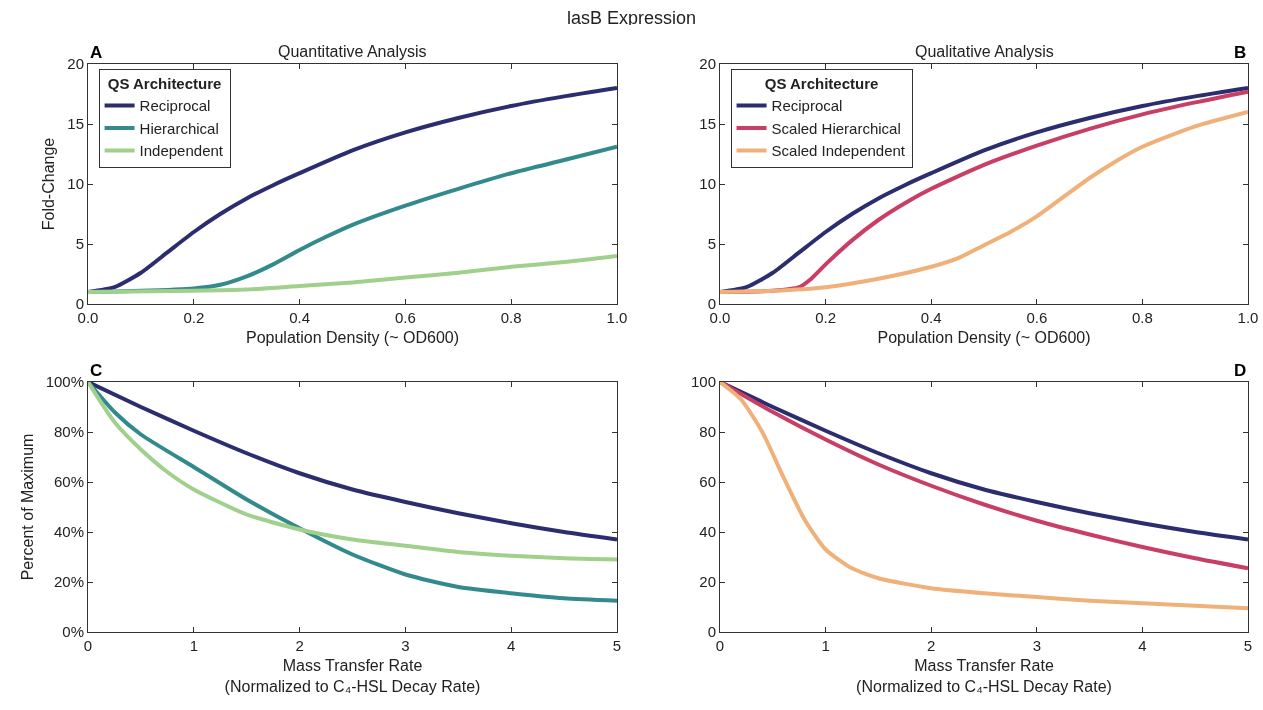 The image size is (1263, 710). Describe the element at coordinates (49, 184) in the screenshot. I see `y-axis-title: Fold-Change` at that location.